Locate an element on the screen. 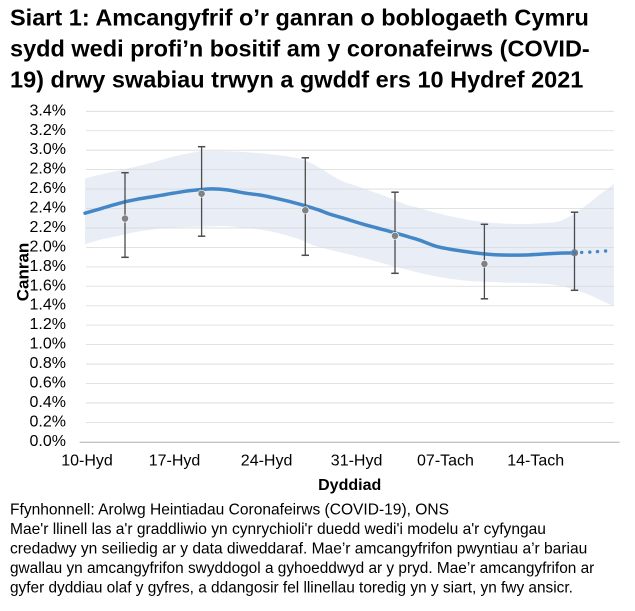 The width and height of the screenshot is (635, 611). svg-text: 2.4% is located at coordinates (48, 208).